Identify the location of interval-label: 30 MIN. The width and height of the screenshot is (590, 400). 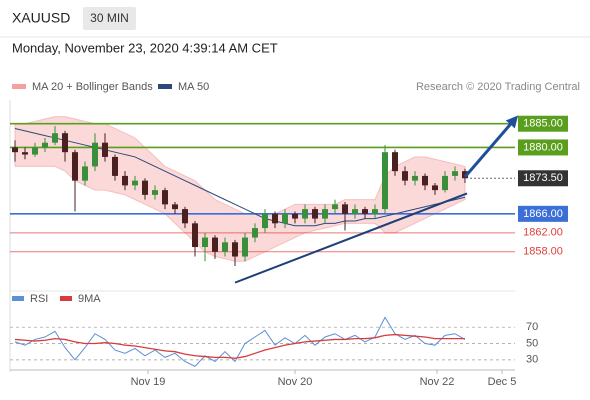
(109, 18).